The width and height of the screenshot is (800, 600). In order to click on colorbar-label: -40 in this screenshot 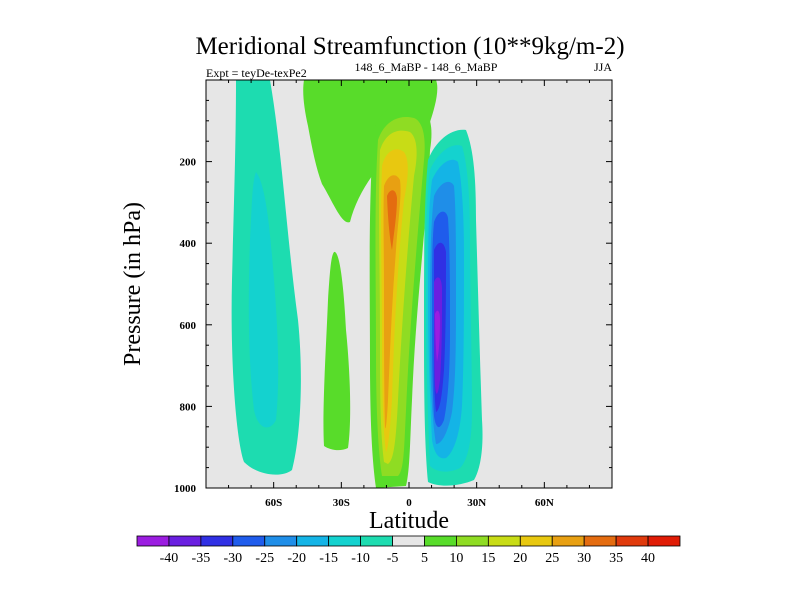, I will do `click(169, 558)`.